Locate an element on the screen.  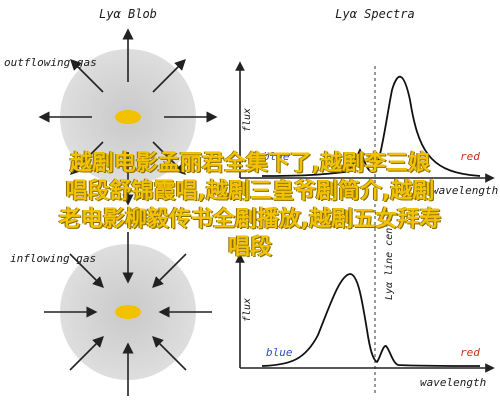
inflowing-gas-label: inflowing gas is located at coordinates (53, 258).